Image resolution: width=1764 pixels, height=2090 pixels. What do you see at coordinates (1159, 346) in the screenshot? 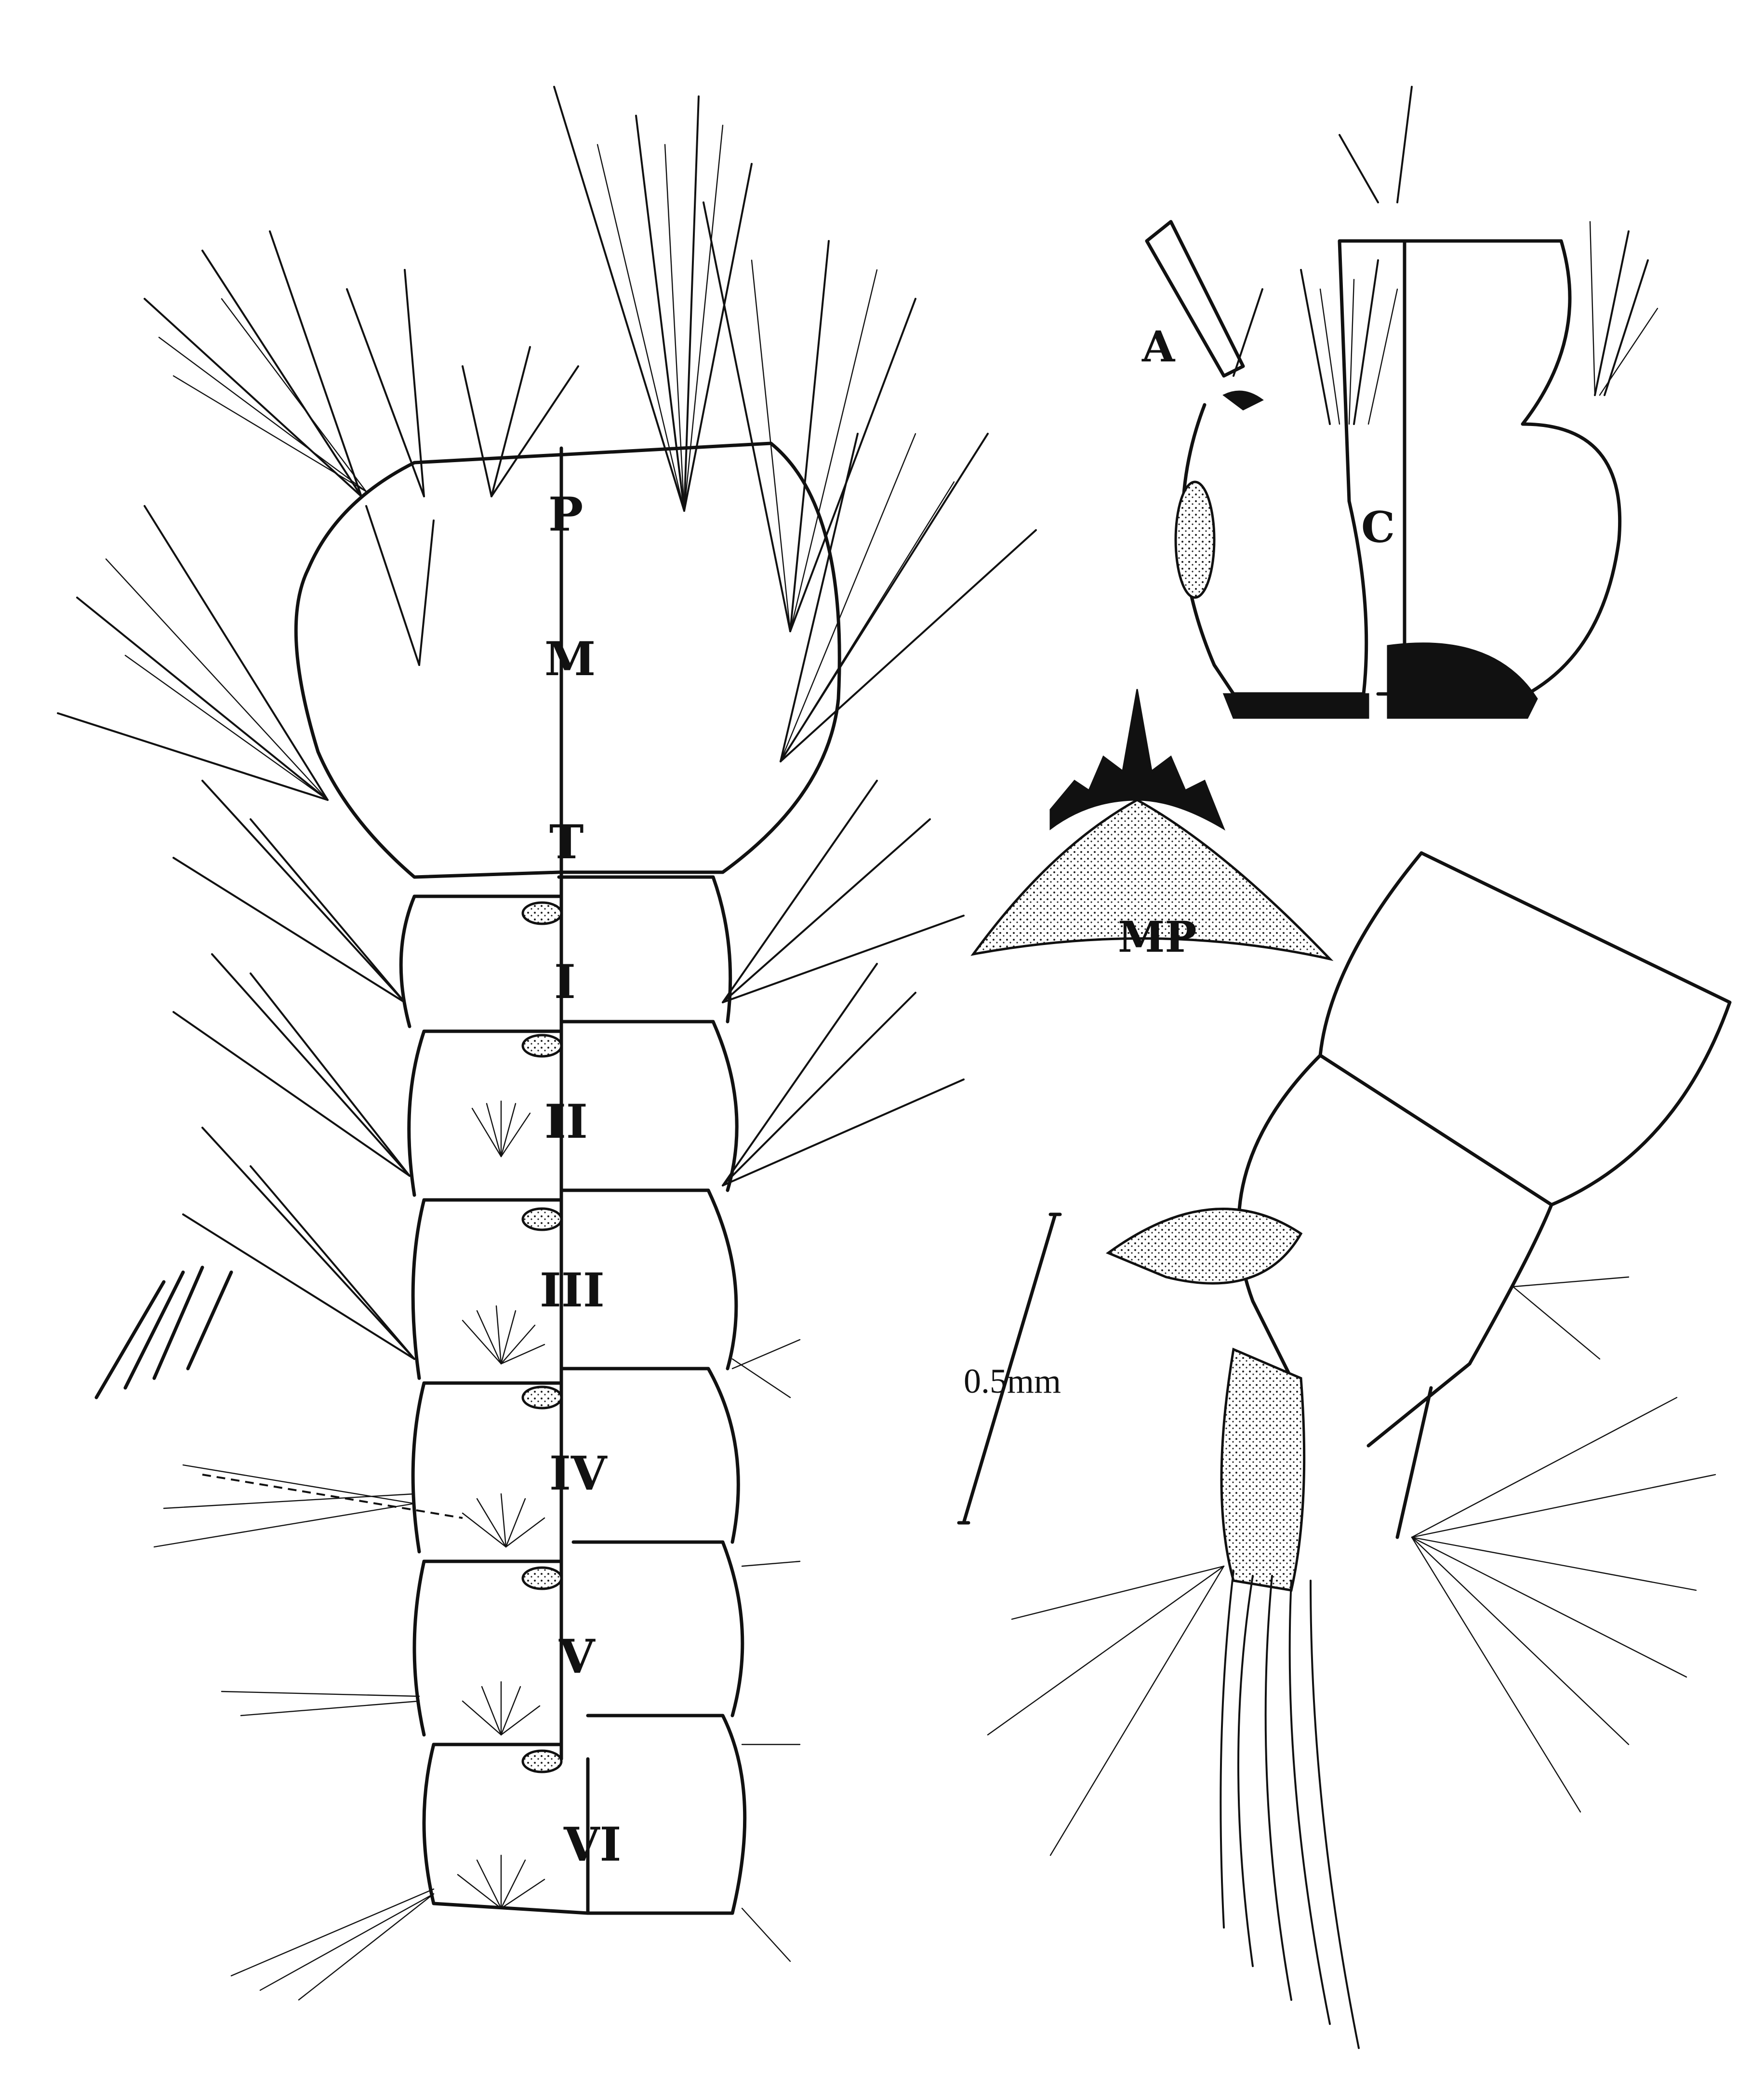
I see `antenna-label: A` at bounding box center [1159, 346].